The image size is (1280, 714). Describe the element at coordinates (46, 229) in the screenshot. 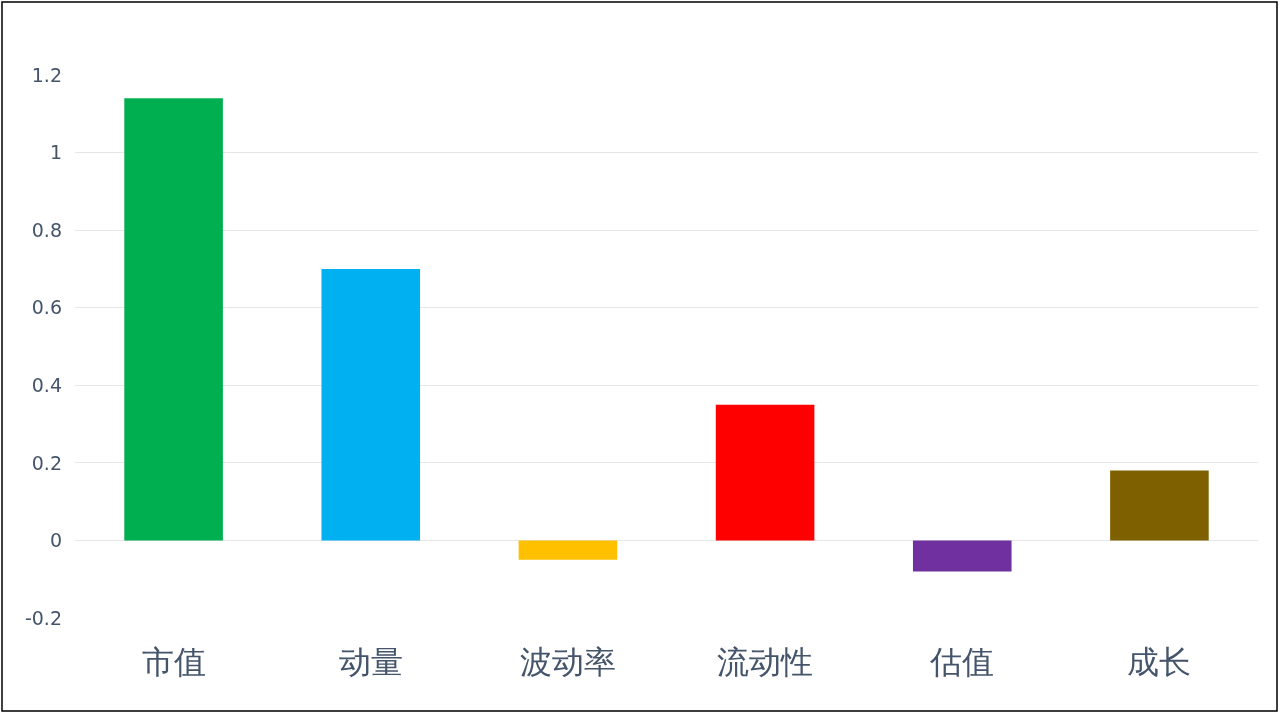

I see `y-tick-label: 0.8` at that location.